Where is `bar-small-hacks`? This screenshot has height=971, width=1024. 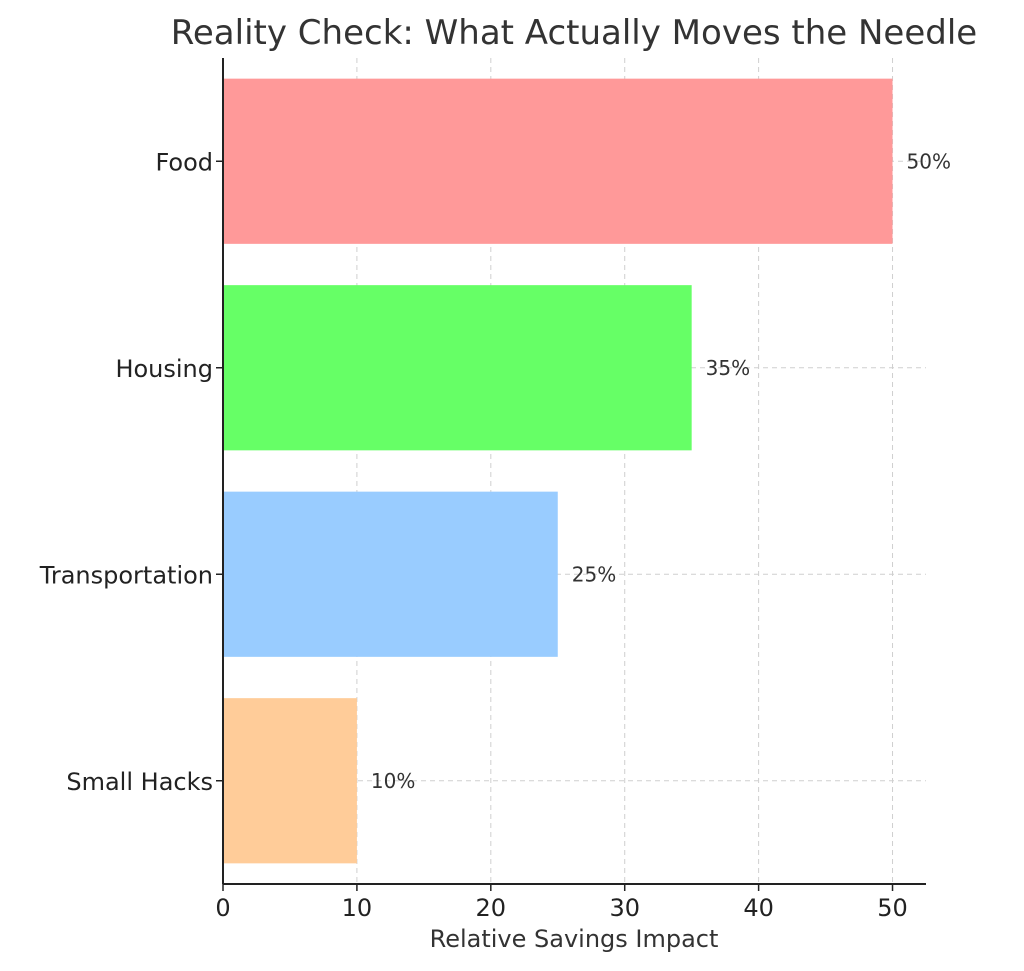
bar-small-hacks is located at coordinates (290, 781).